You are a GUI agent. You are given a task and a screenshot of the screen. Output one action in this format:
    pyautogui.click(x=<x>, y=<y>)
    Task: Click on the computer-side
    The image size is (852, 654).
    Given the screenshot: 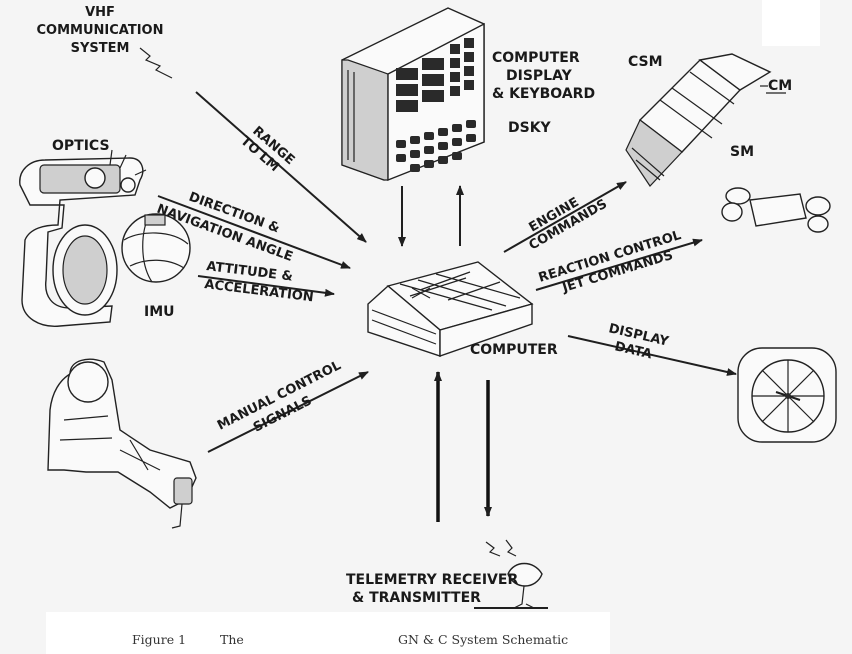 What is the action you would take?
    pyautogui.click(x=486, y=330)
    